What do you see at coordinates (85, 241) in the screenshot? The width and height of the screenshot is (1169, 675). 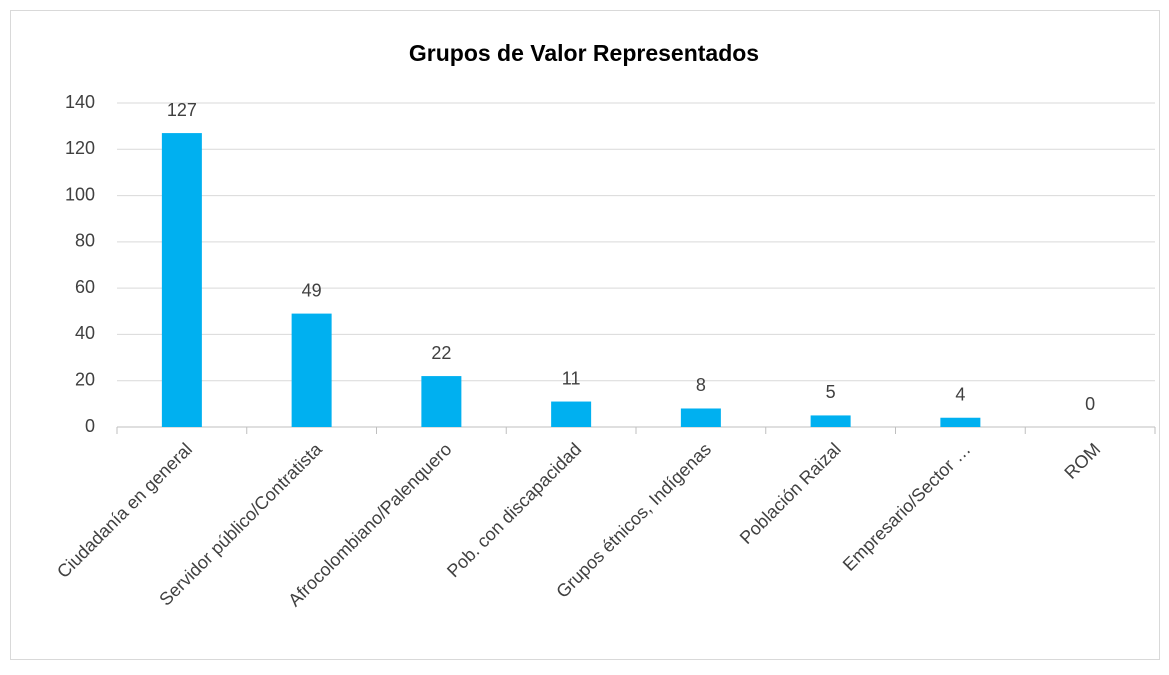 I see `y-tick-label: 80` at bounding box center [85, 241].